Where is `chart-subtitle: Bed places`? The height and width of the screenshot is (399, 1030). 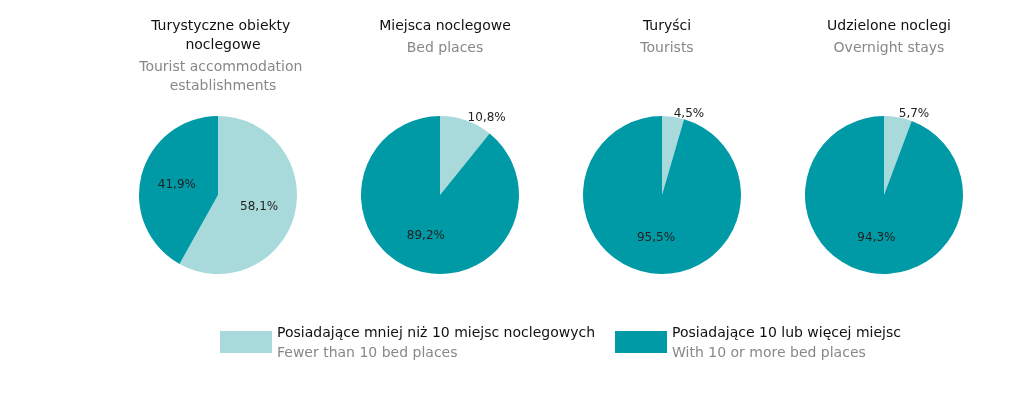 chart-subtitle: Bed places is located at coordinates (445, 46).